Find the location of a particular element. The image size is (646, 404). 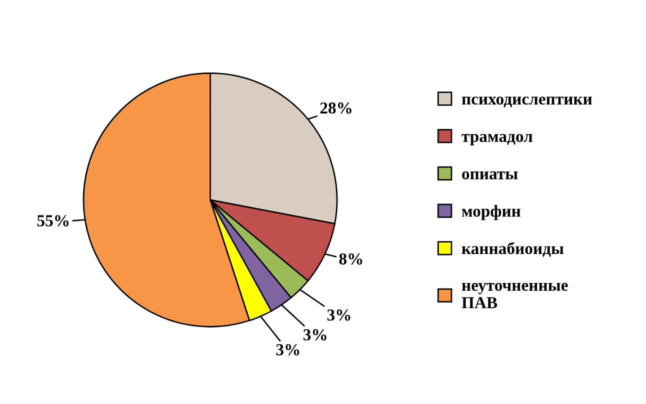

legend-label: опиаты is located at coordinates (490, 175).